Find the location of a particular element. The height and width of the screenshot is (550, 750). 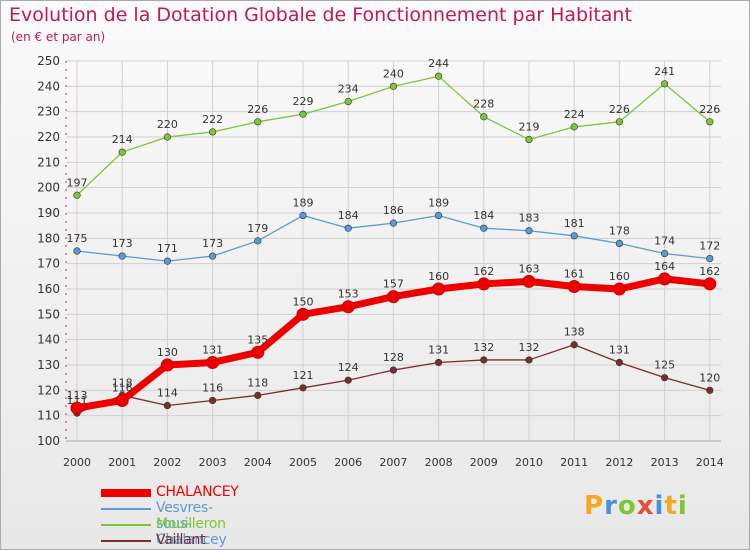

data-label: 124 is located at coordinates (348, 367).